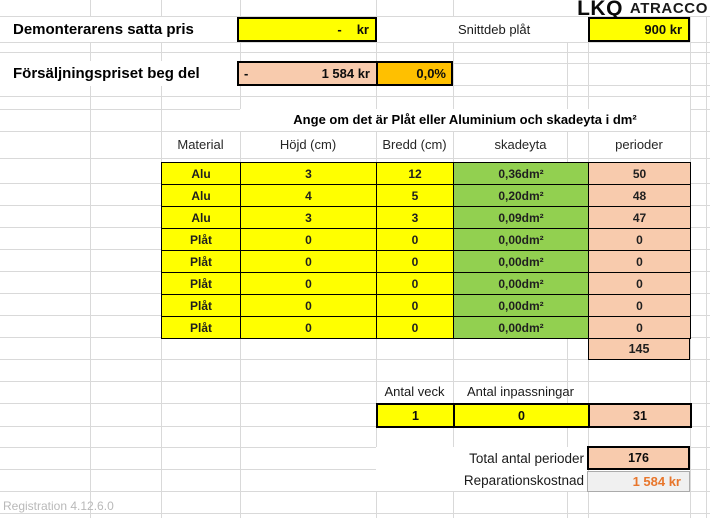 This screenshot has width=710, height=518. I want to click on forsaljningspris-value-cell: - 1 584 kr, so click(307, 73).